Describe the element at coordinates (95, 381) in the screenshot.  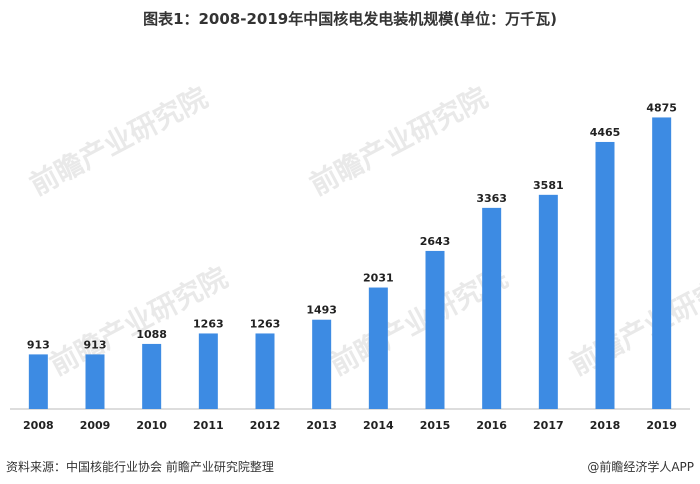
I see `bar-2009` at that location.